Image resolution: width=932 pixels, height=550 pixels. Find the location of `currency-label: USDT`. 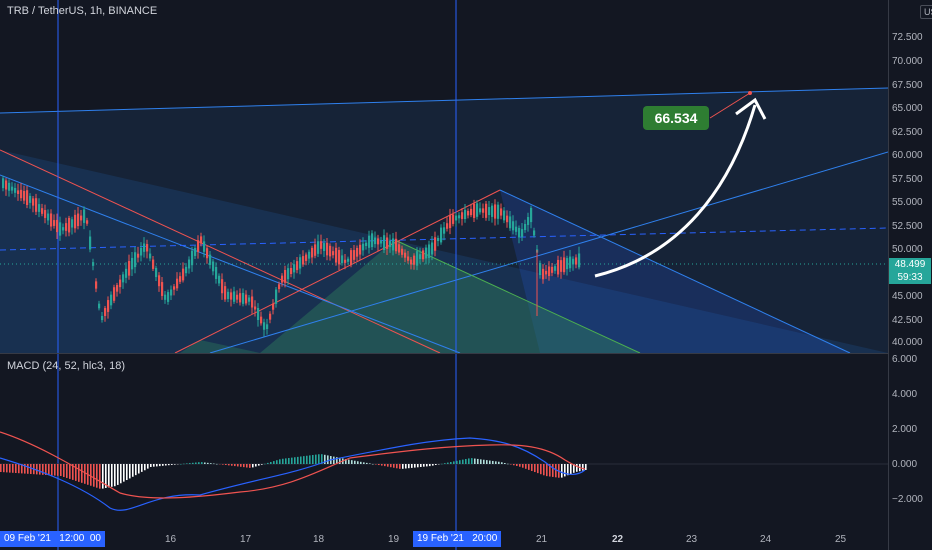

currency-label: USDT is located at coordinates (926, 12).